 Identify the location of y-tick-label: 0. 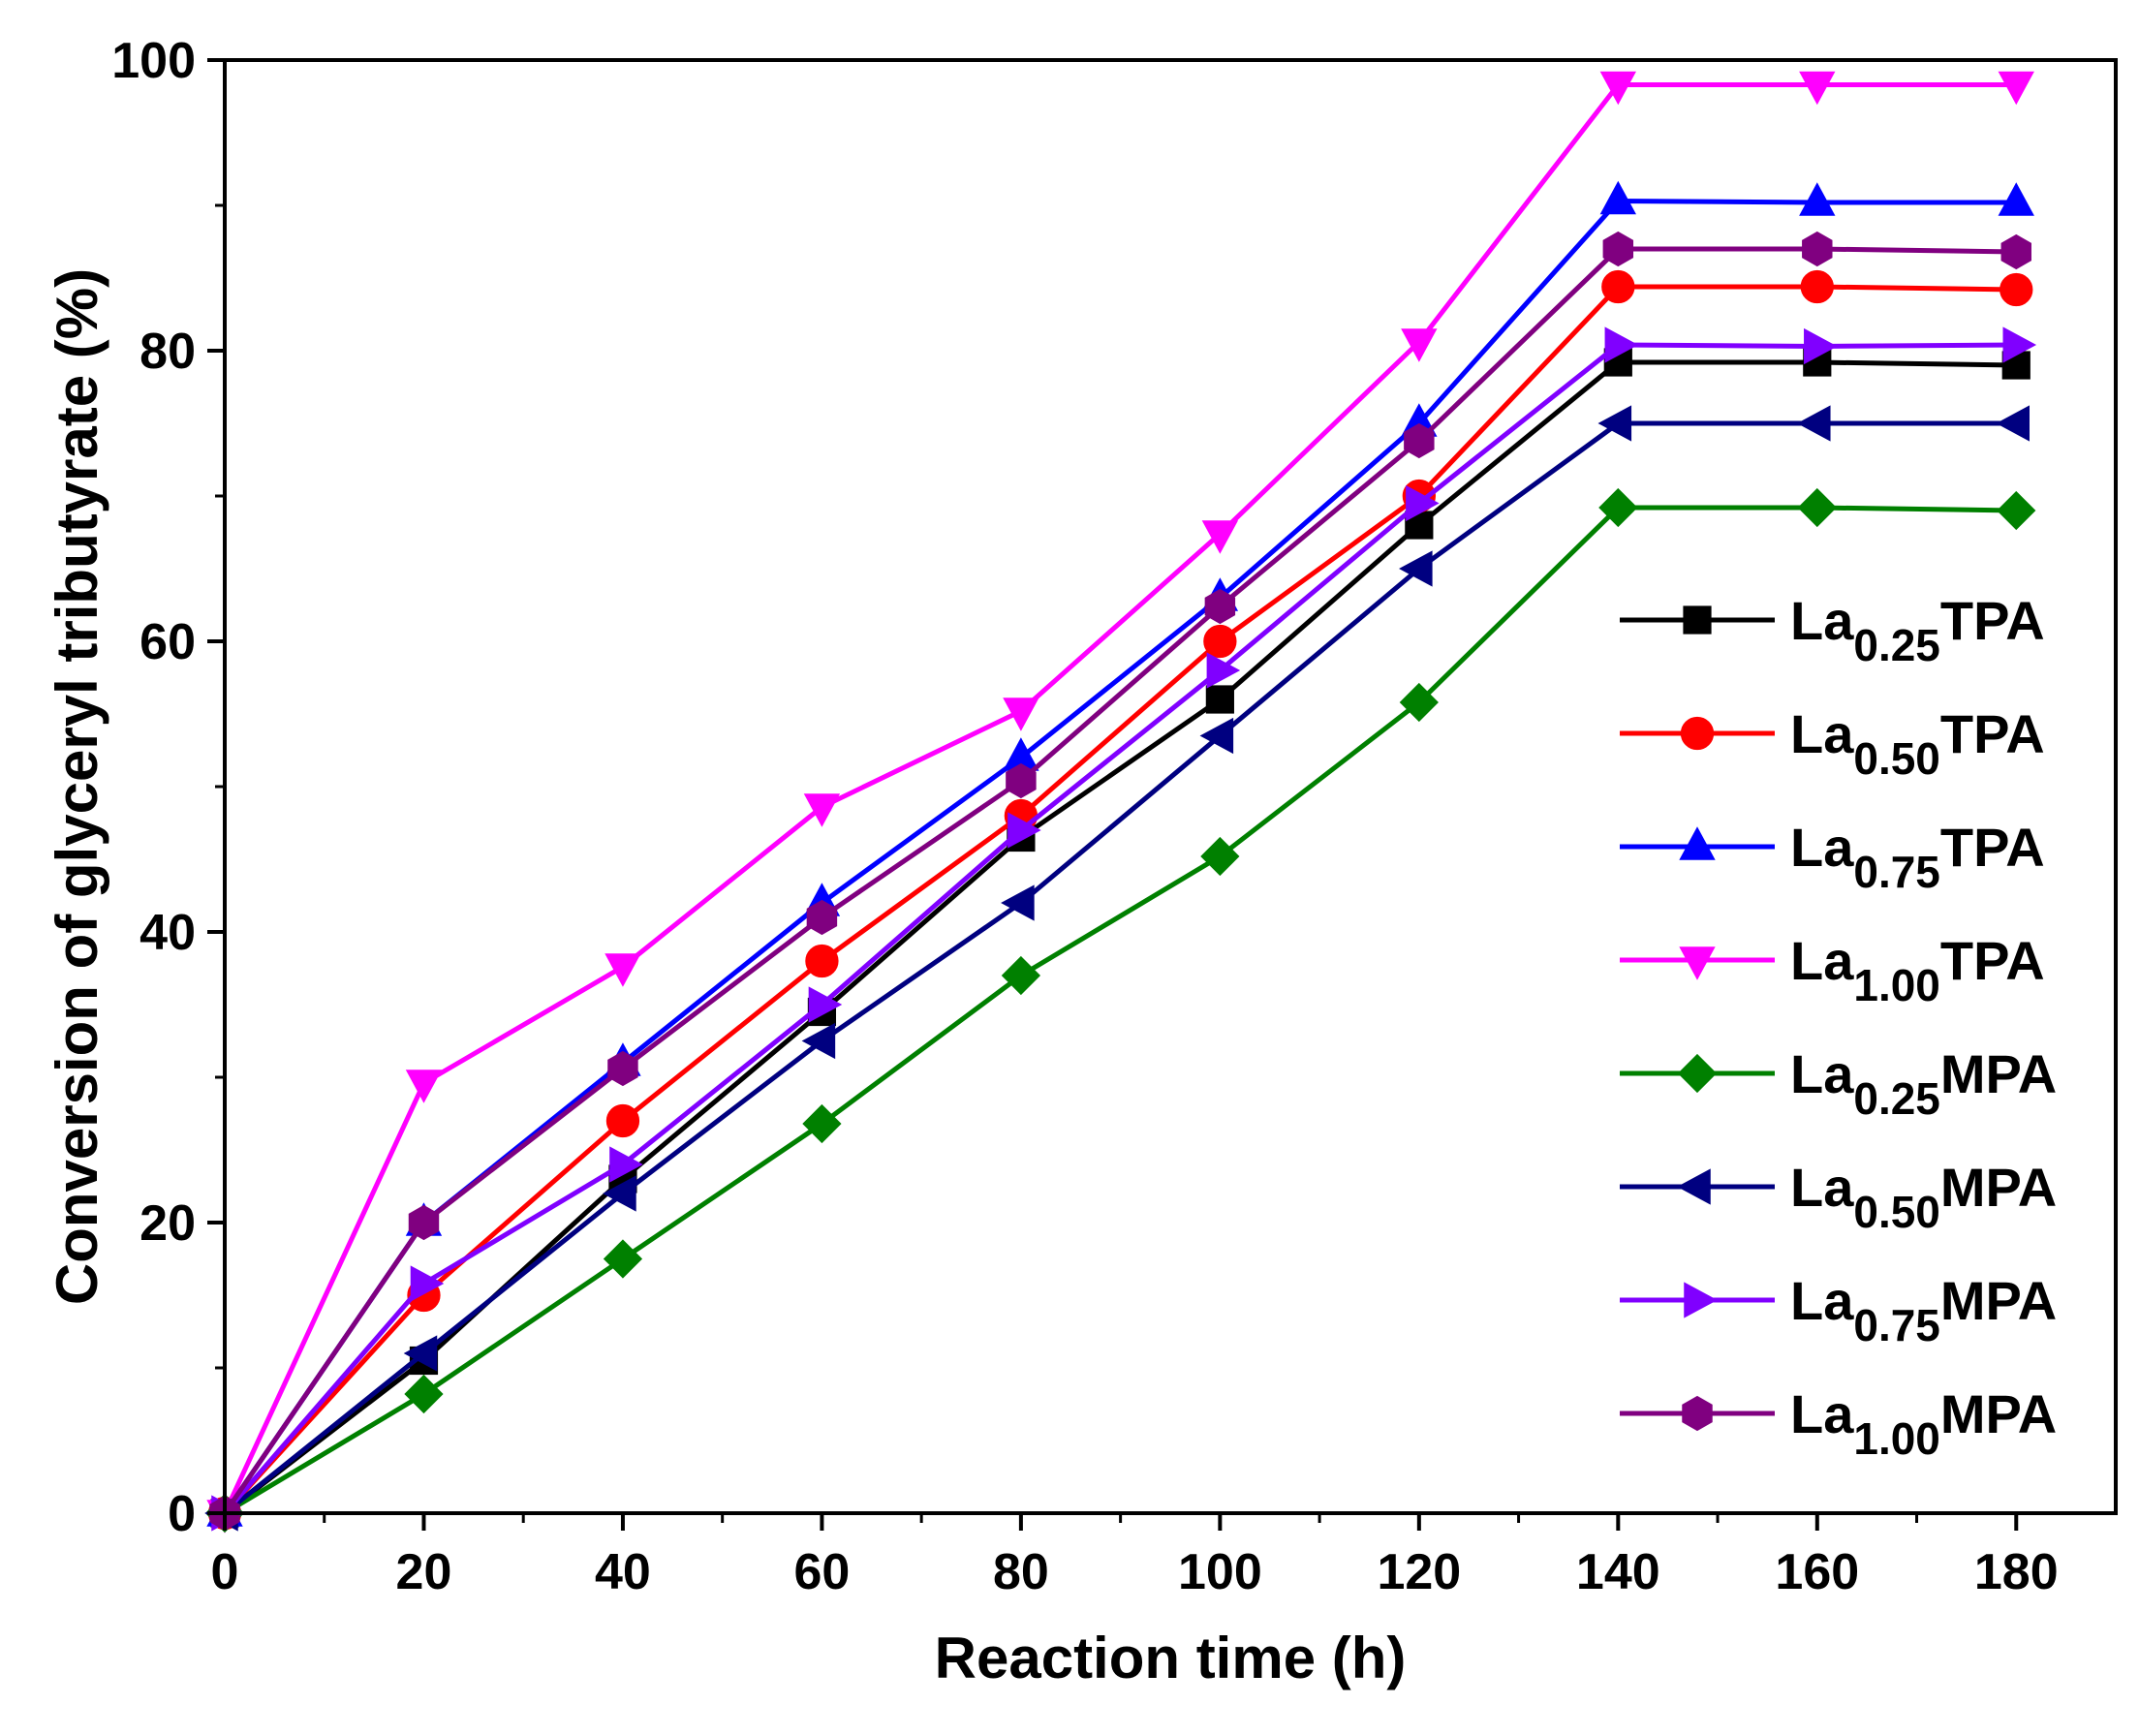
(182, 1514).